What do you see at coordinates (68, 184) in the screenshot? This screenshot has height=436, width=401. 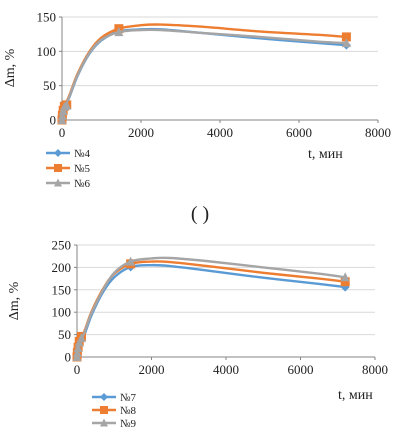 I see `legend-item: №6` at bounding box center [68, 184].